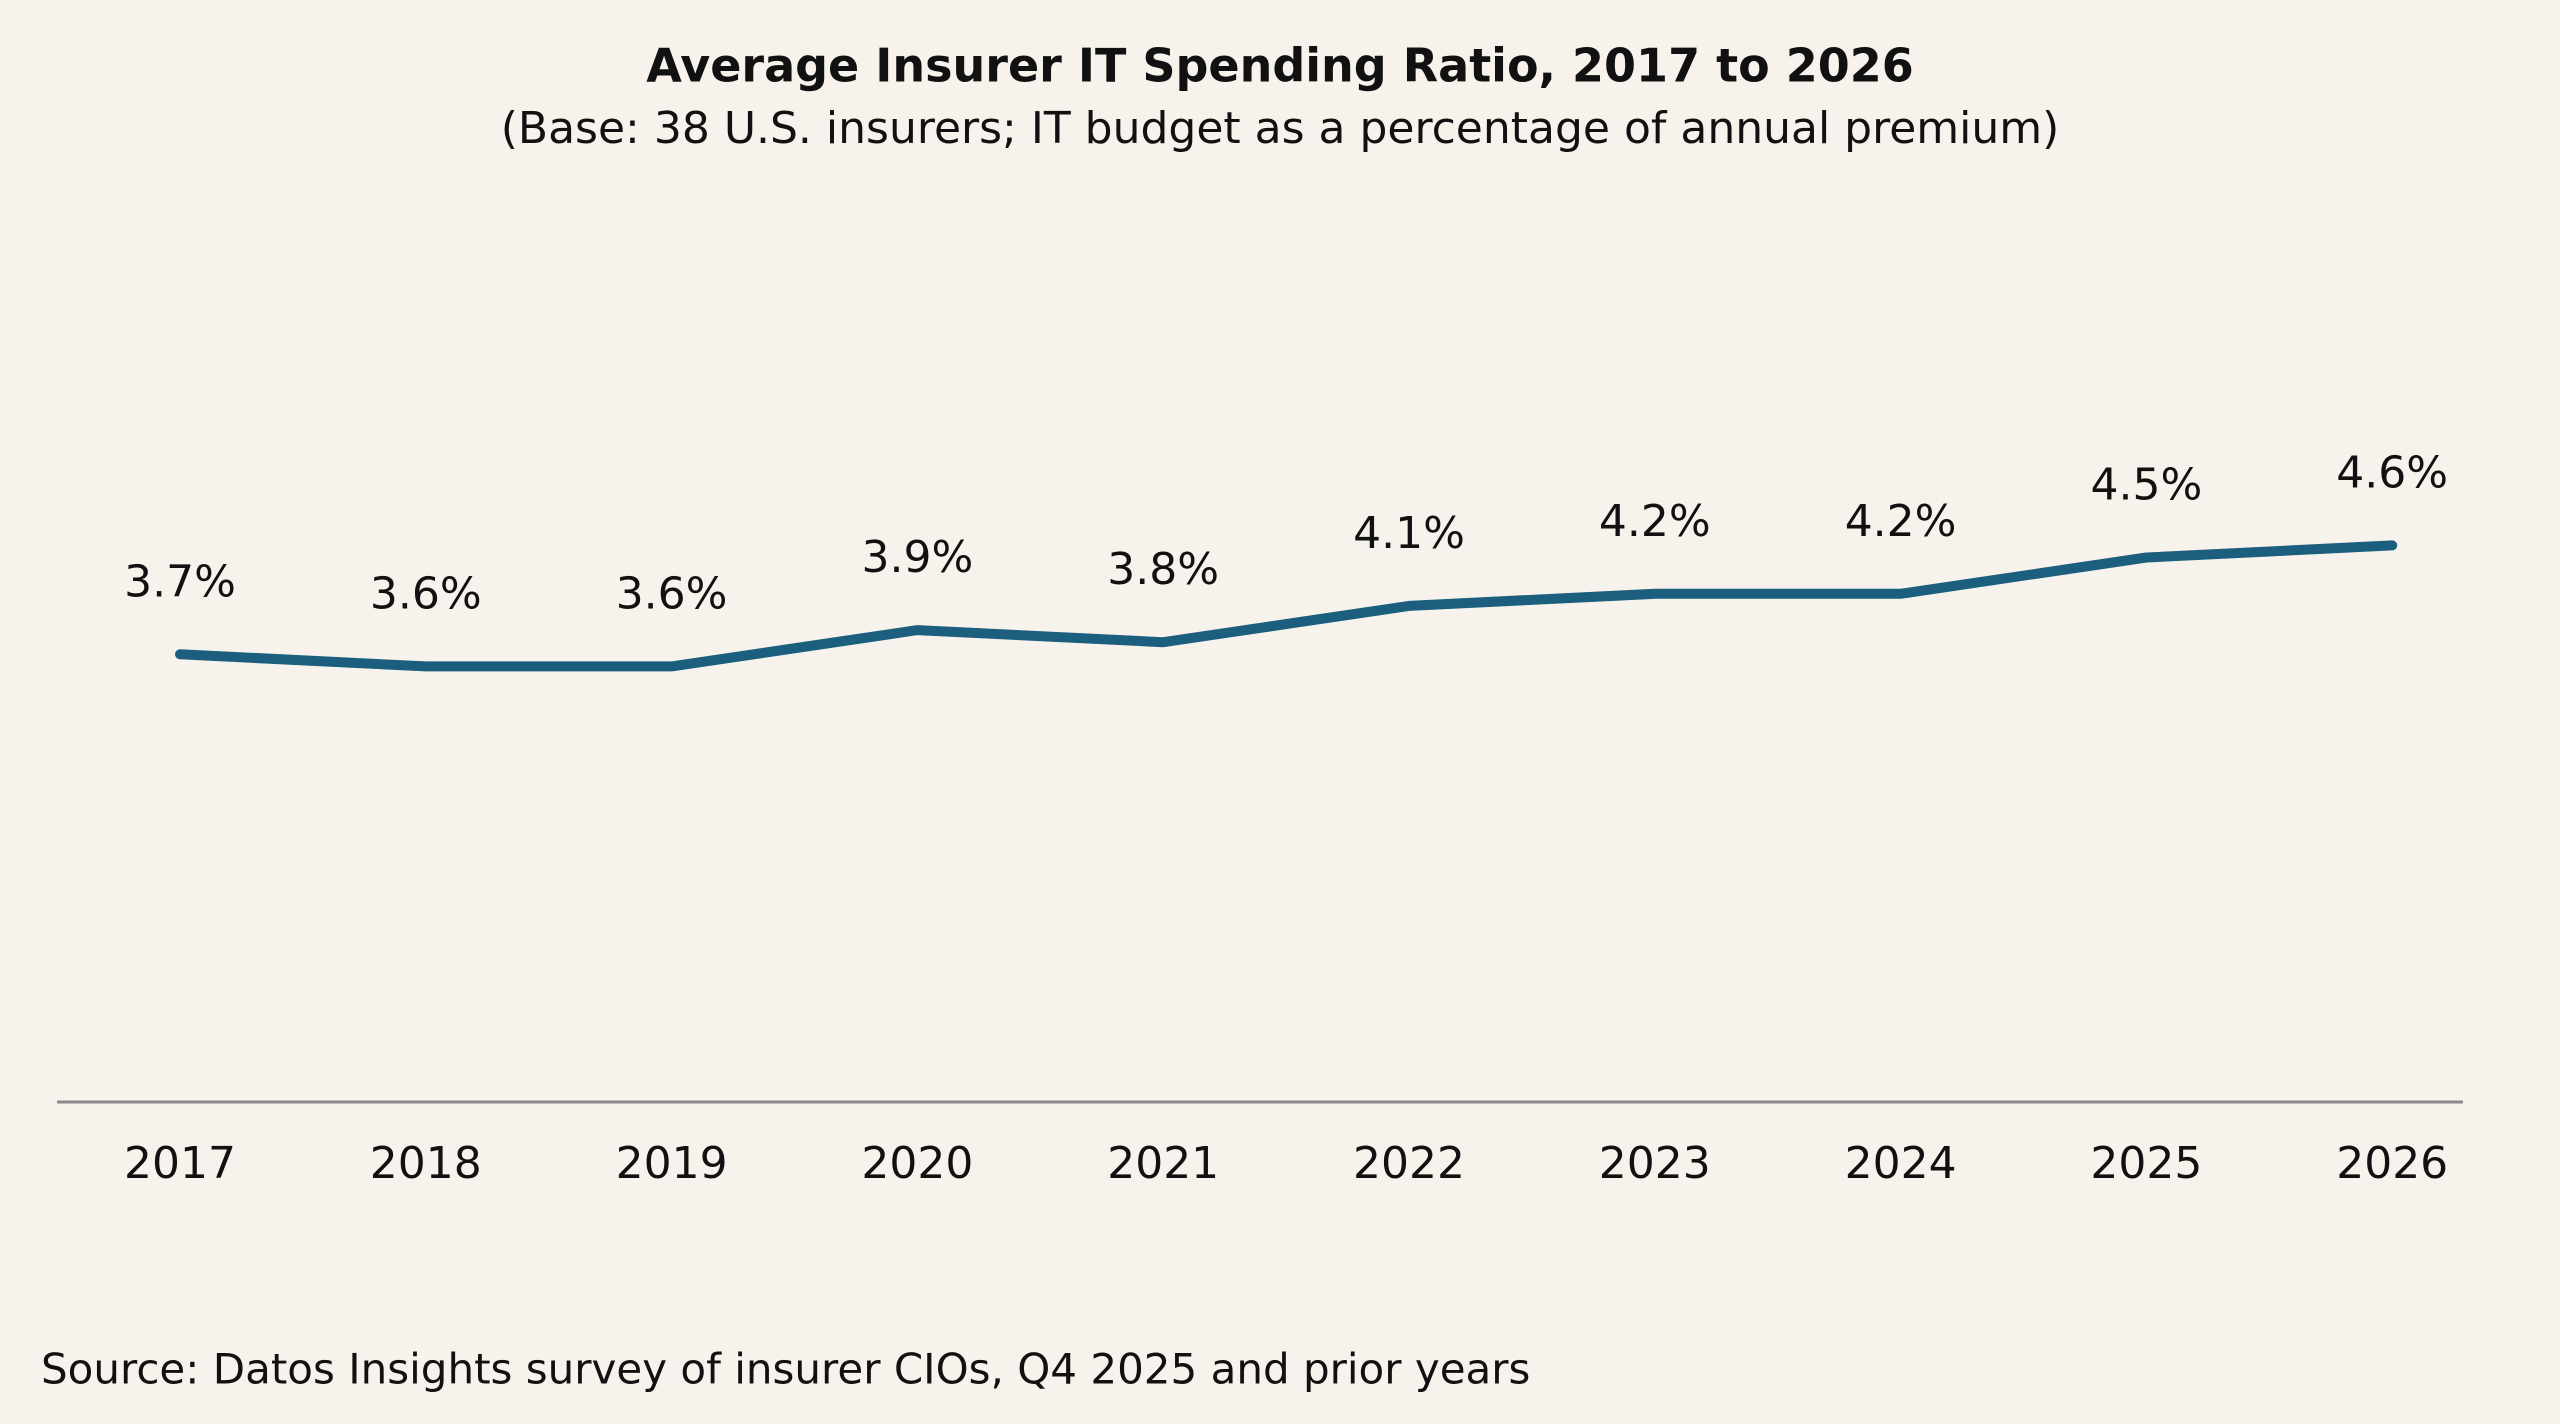 This screenshot has height=1424, width=2560. I want to click on x-tick-label: 2022, so click(1409, 1163).